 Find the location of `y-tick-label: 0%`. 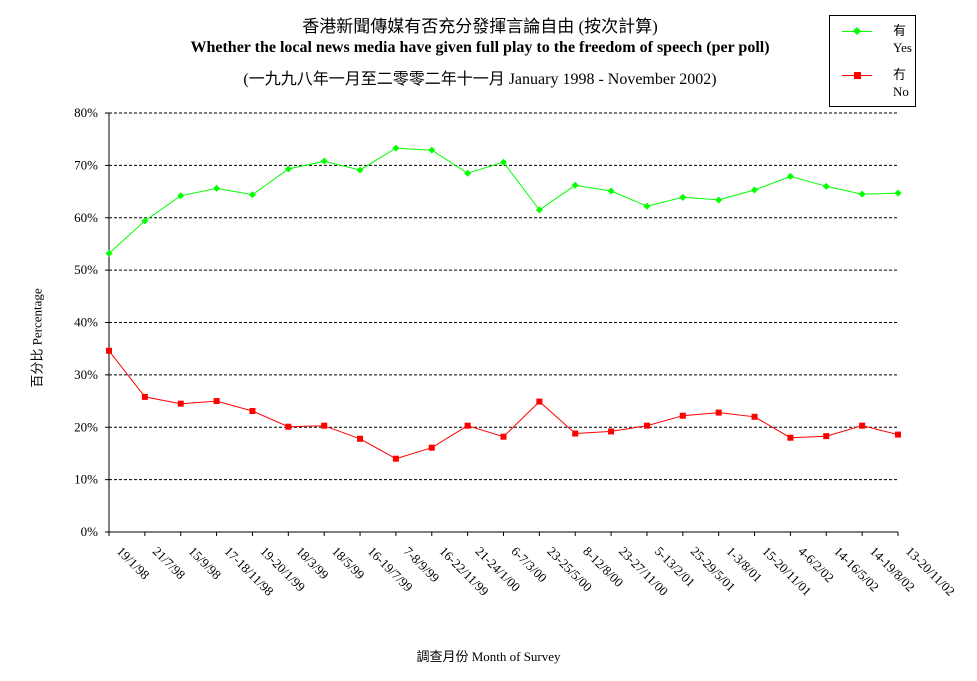

y-tick-label: 0% is located at coordinates (90, 531).